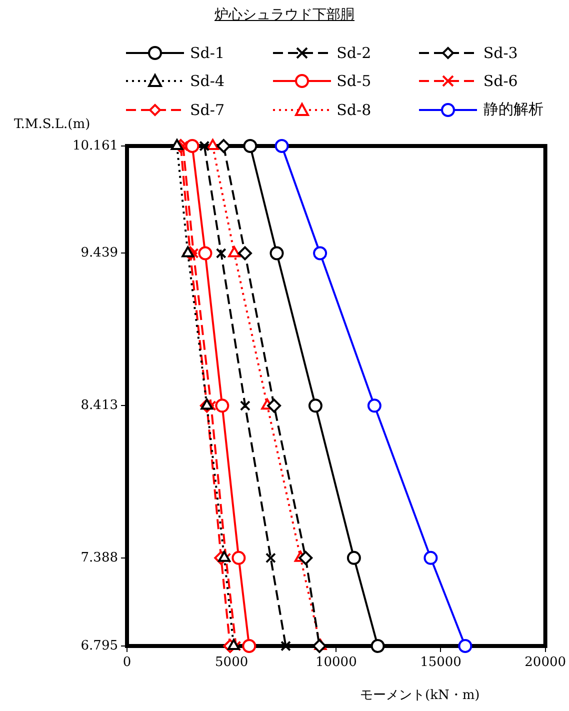 Image resolution: width=569 pixels, height=711 pixels. Describe the element at coordinates (99, 558) in the screenshot. I see `y-tick-label: 7.388` at that location.